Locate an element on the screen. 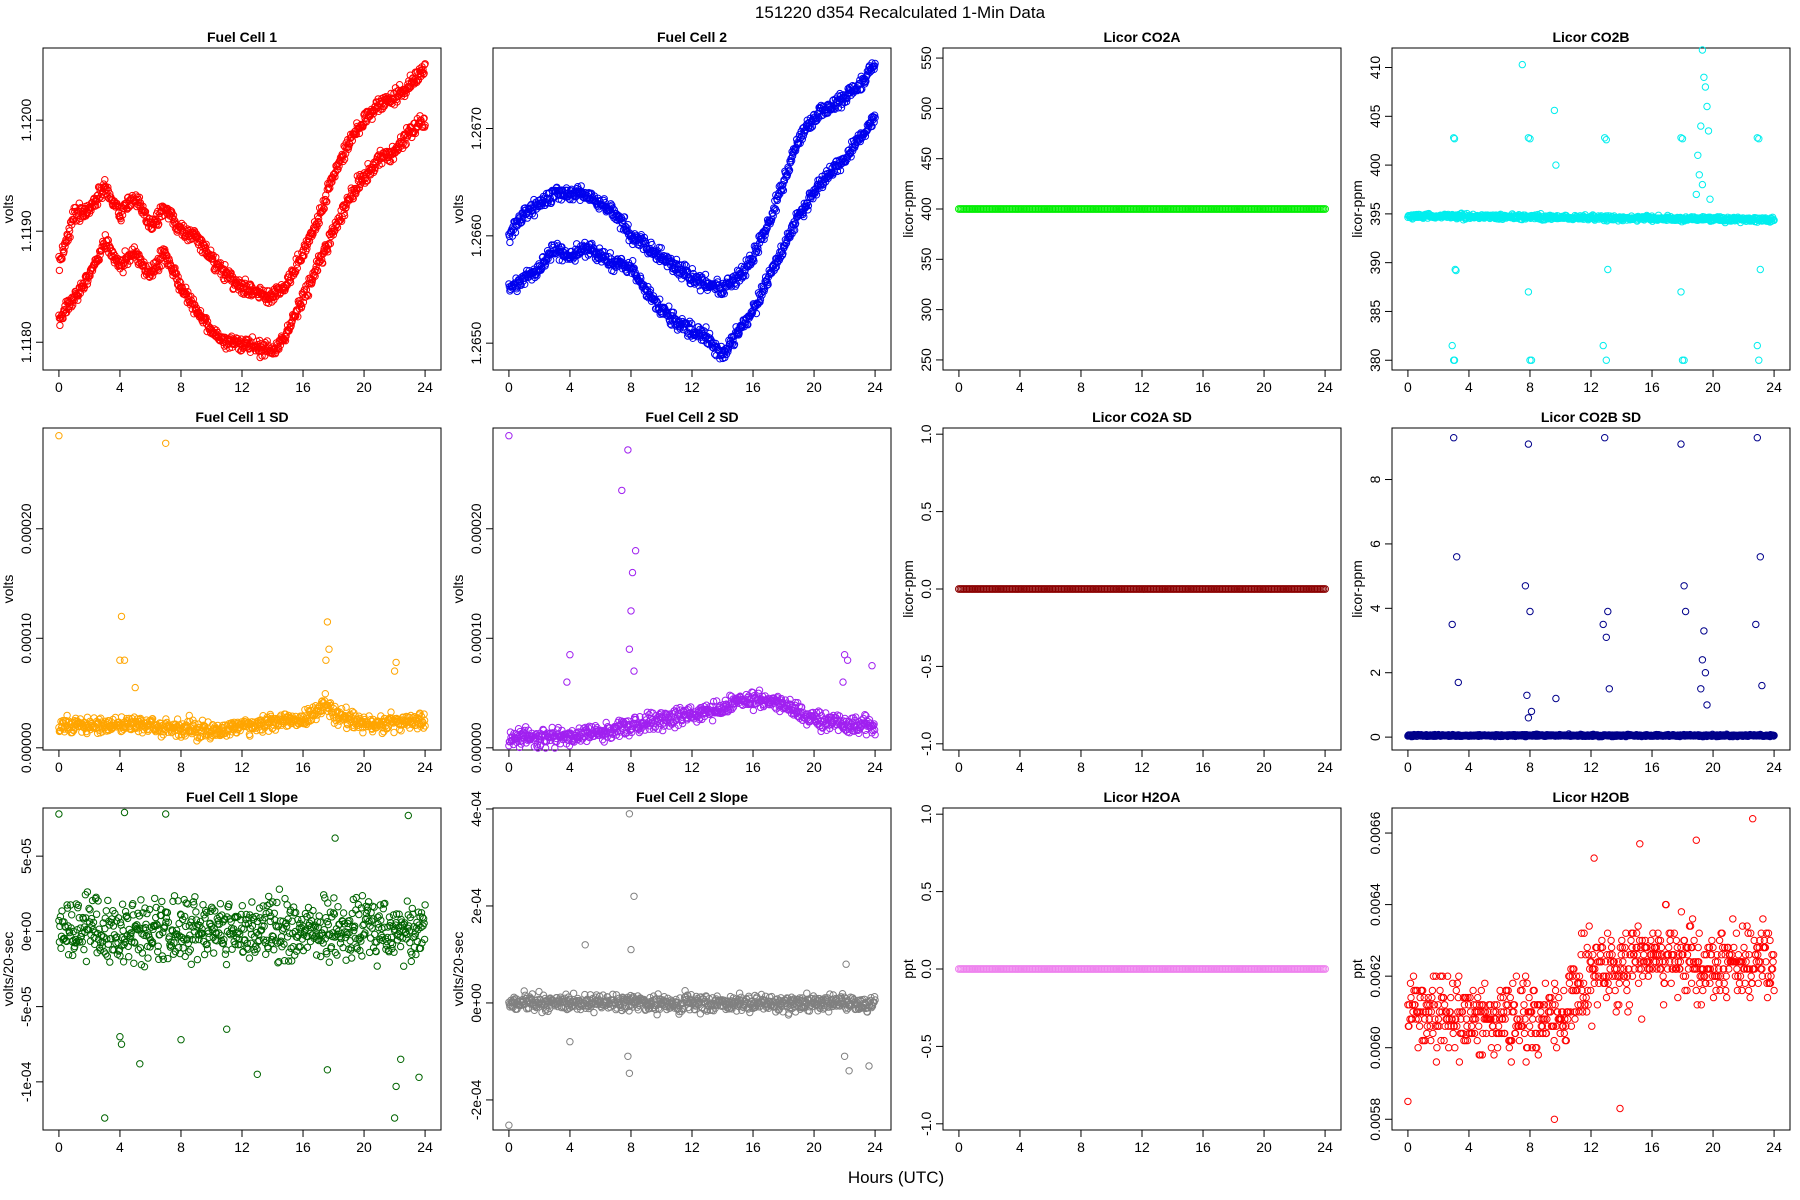  x-tick-label: 16 is located at coordinates (1652, 387).